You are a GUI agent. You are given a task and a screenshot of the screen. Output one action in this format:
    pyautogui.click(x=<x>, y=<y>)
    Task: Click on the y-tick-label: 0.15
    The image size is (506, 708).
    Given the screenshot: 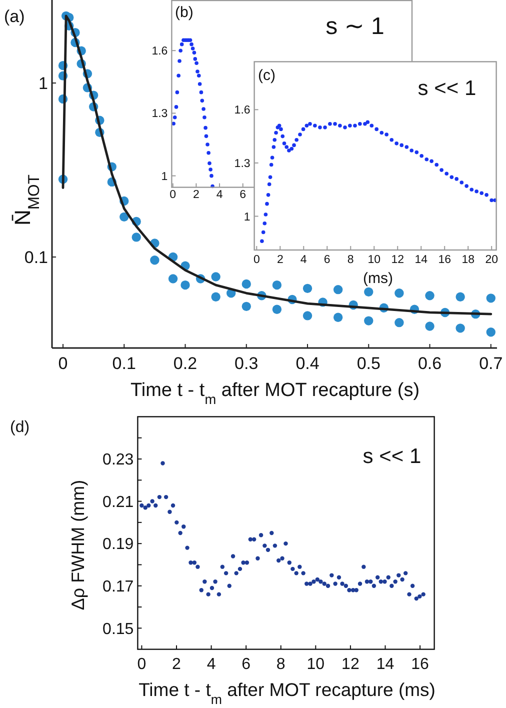 What is the action you would take?
    pyautogui.click(x=118, y=629)
    